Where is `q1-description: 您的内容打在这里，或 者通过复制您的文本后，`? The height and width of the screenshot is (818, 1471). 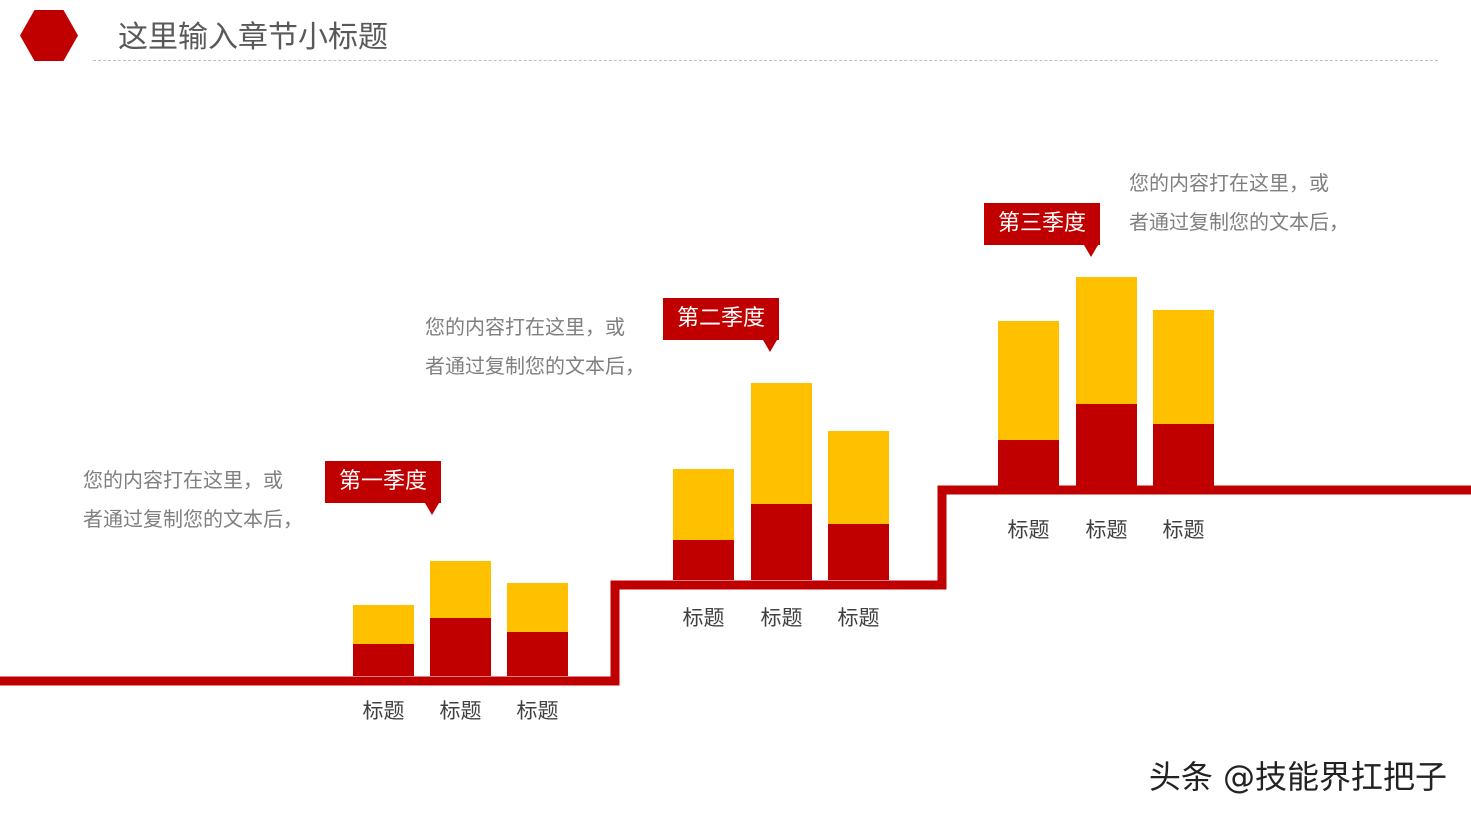 q1-description: 您的内容打在这里，或 者通过复制您的文本后， is located at coordinates (193, 500).